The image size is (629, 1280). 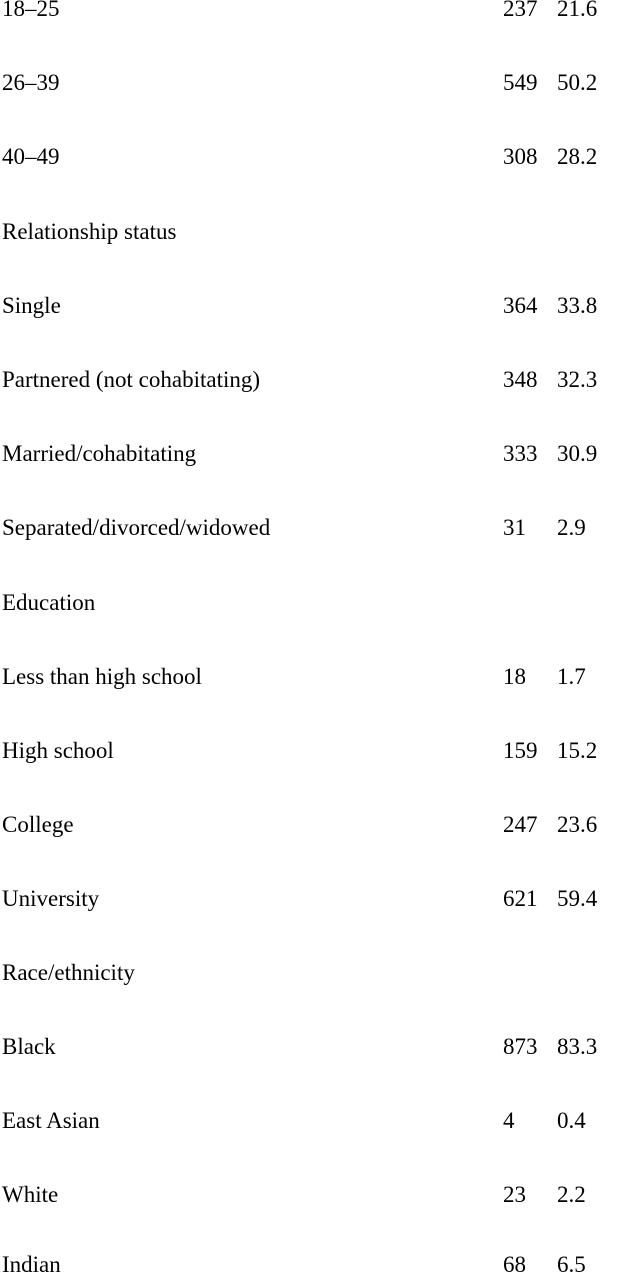 What do you see at coordinates (514, 1194) in the screenshot?
I see `row-count: 23` at bounding box center [514, 1194].